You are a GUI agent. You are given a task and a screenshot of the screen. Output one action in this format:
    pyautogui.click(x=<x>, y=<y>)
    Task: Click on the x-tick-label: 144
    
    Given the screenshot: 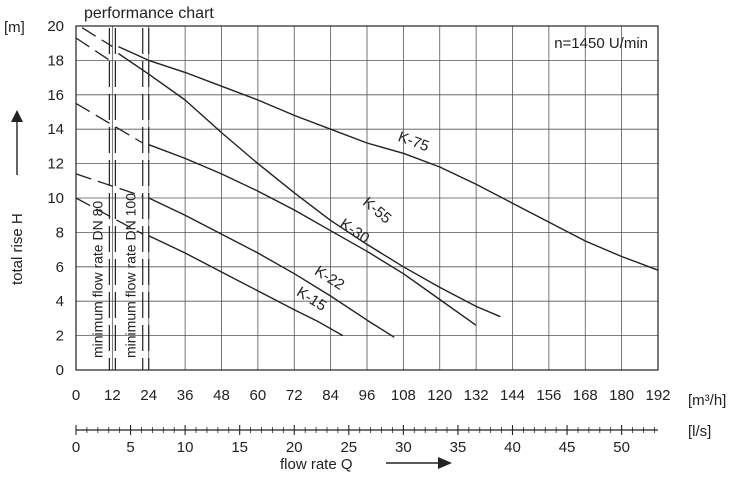 What is the action you would take?
    pyautogui.click(x=512, y=395)
    